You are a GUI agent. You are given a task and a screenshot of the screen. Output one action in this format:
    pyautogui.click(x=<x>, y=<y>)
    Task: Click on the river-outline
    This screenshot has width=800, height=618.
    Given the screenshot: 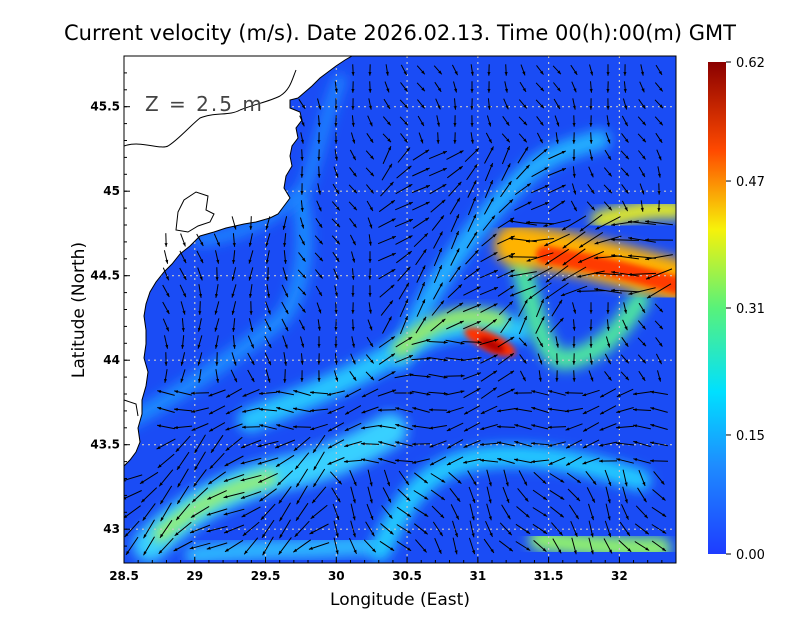 What is the action you would take?
    pyautogui.click(x=182, y=128)
    